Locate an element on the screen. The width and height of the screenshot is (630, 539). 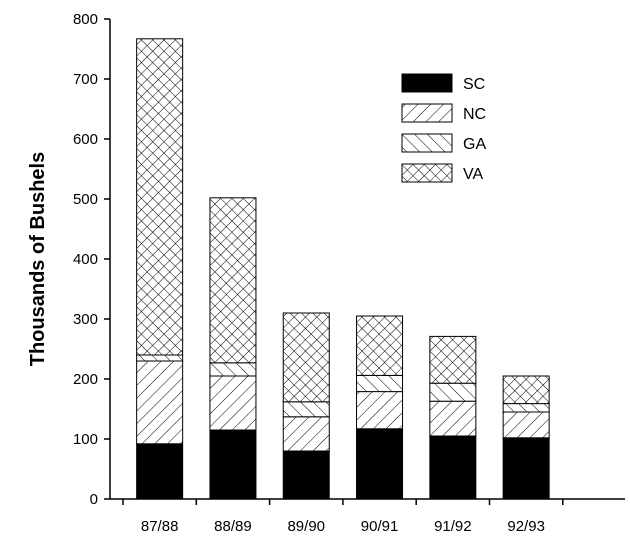
y-tick-label: 0 is located at coordinates (94, 499).